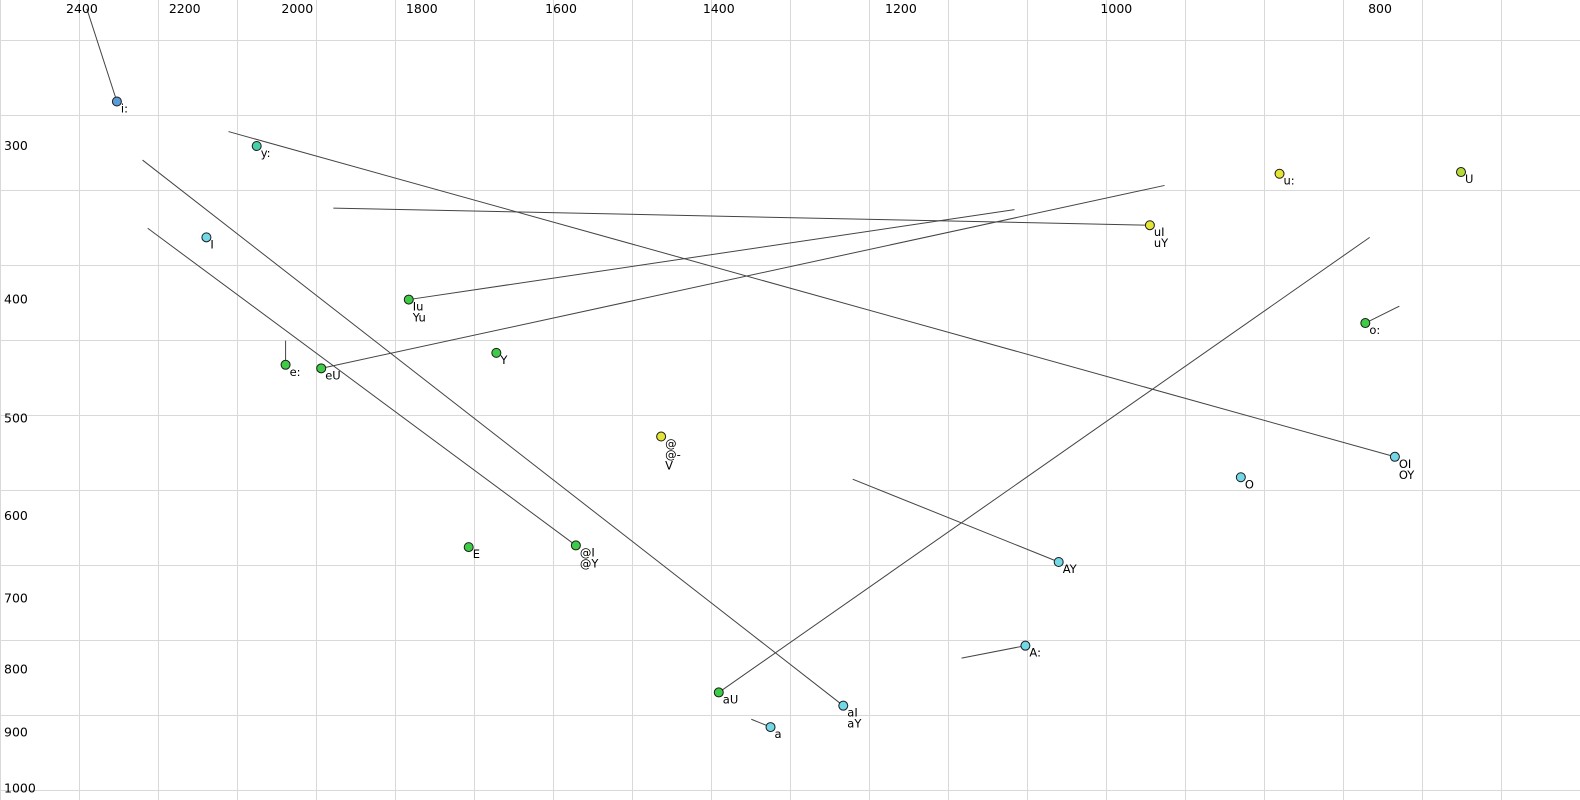  I want to click on vowel-point-label: I, so click(211, 244).